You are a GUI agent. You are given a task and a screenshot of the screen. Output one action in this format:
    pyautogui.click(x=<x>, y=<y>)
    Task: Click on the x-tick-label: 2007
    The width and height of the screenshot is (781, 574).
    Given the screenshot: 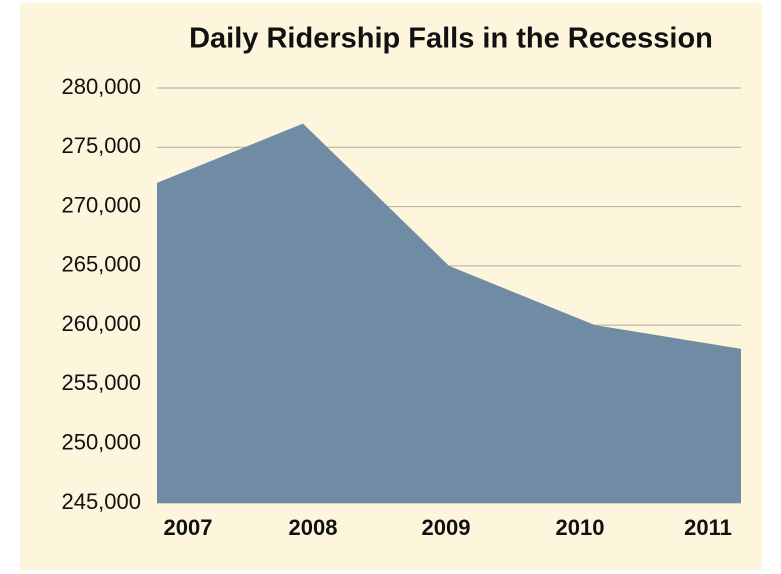 What is the action you would take?
    pyautogui.click(x=188, y=527)
    